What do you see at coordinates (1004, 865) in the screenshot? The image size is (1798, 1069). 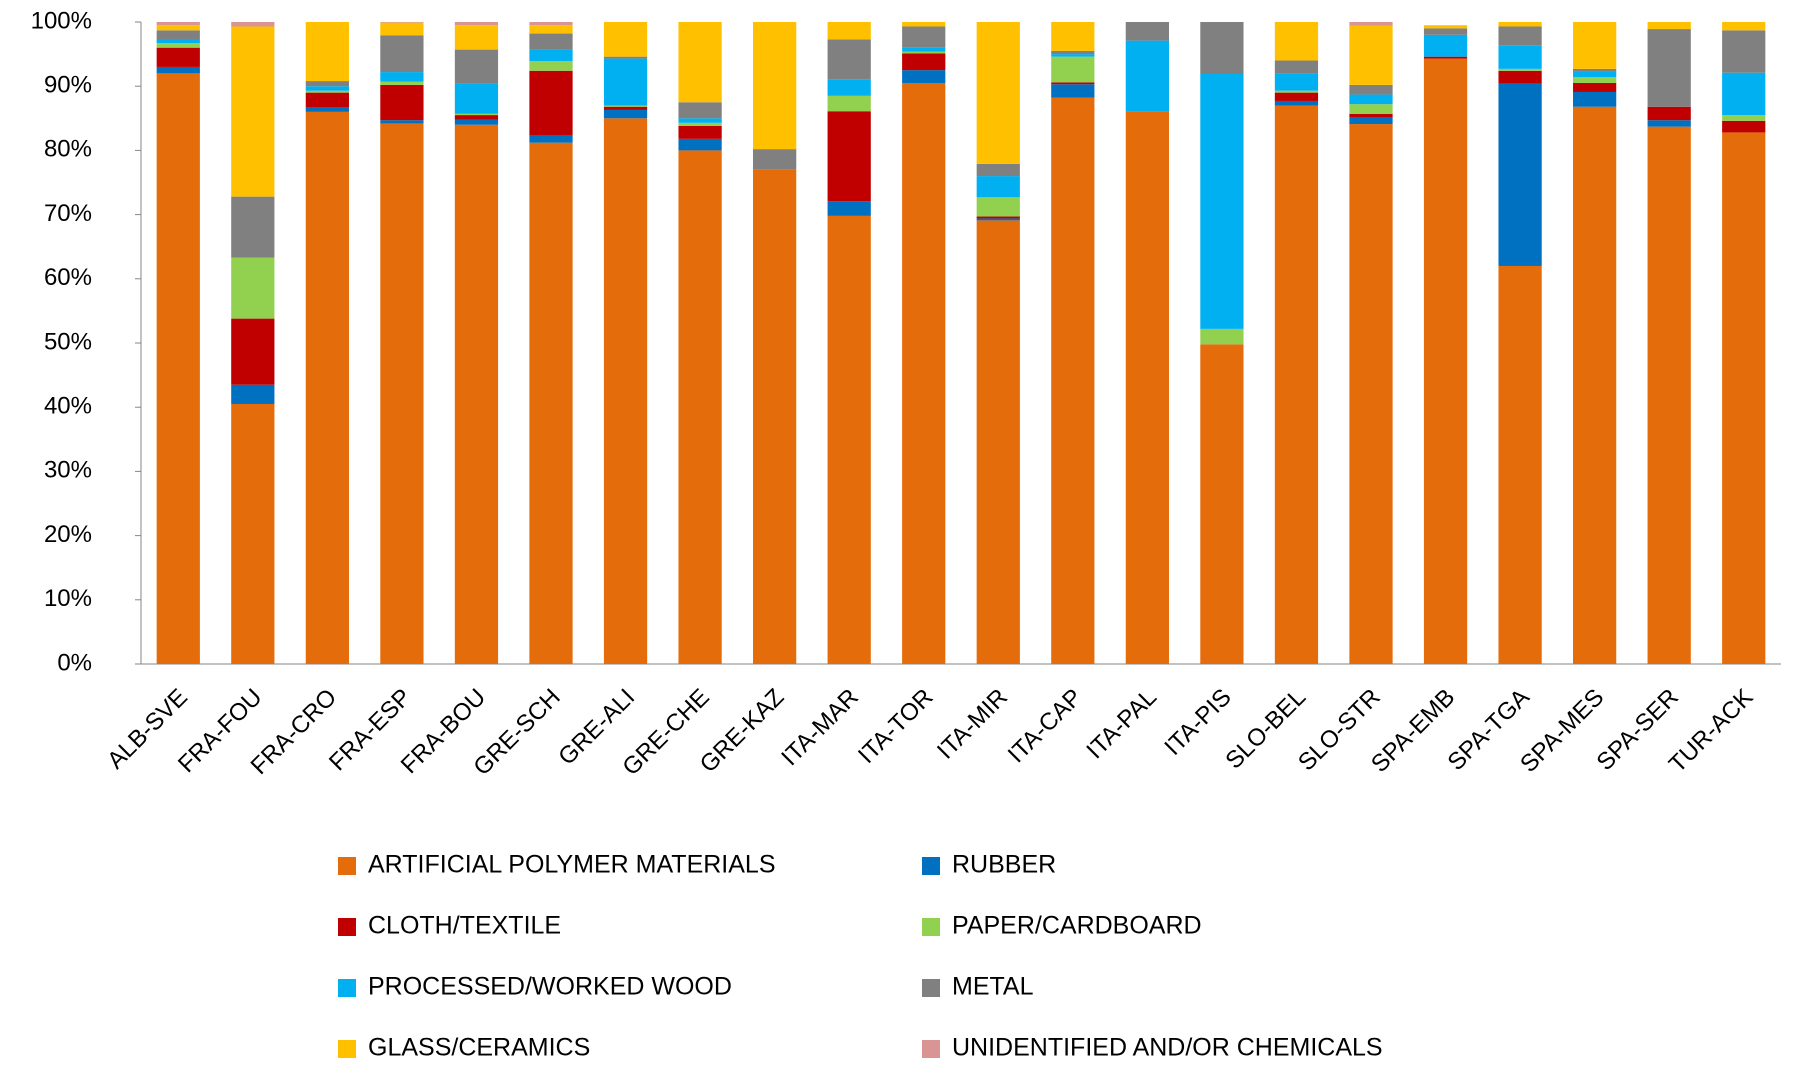 I see `legend-label: RUBBER` at bounding box center [1004, 865].